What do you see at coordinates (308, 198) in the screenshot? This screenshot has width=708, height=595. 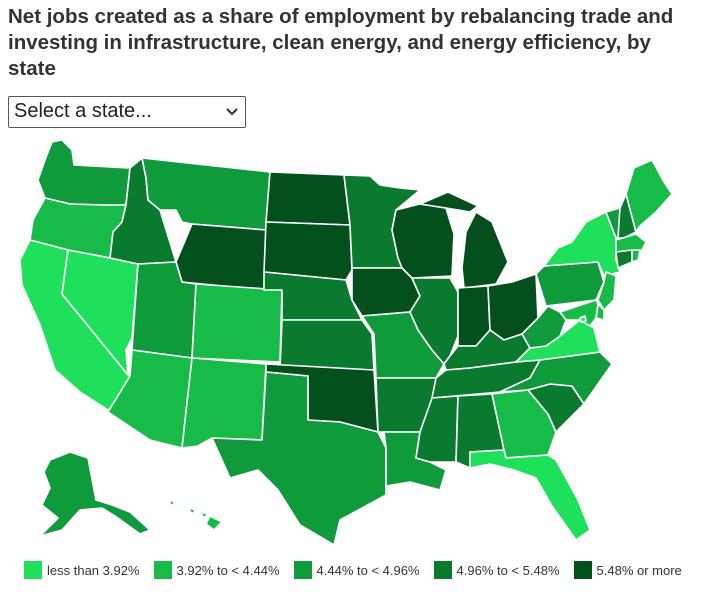 I see `state-nd` at bounding box center [308, 198].